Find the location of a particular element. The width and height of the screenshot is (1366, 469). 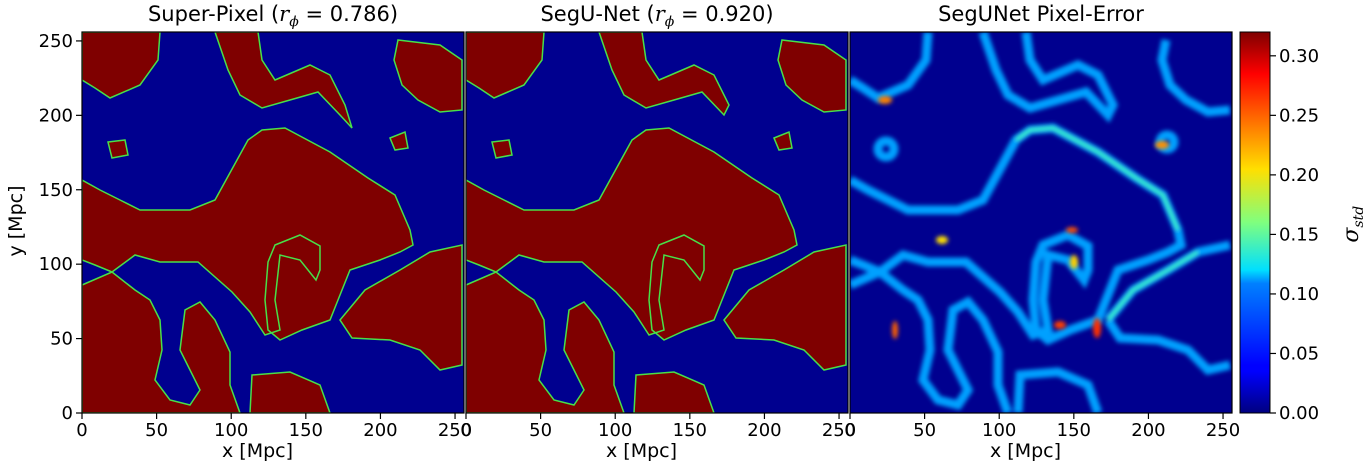

panel1-ytick-label: 0 is located at coordinates (67, 413).